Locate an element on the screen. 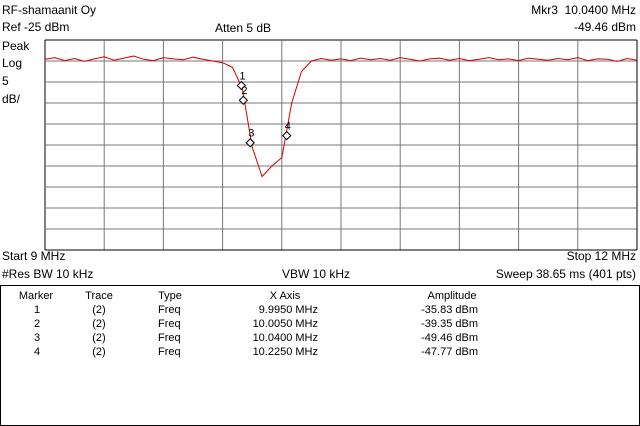  scale-label: Log is located at coordinates (12, 63).